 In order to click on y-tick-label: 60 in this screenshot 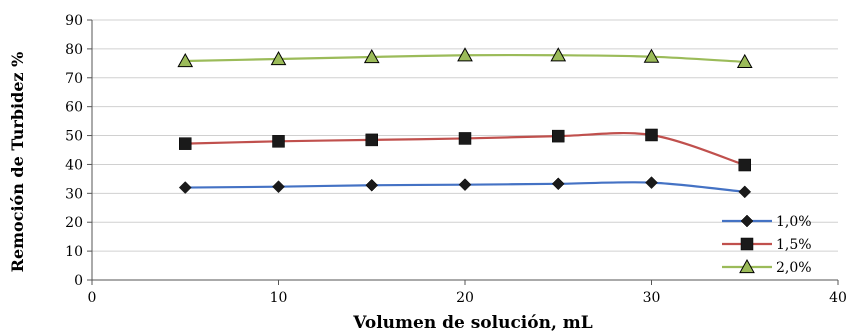, I will do `click(74, 108)`.